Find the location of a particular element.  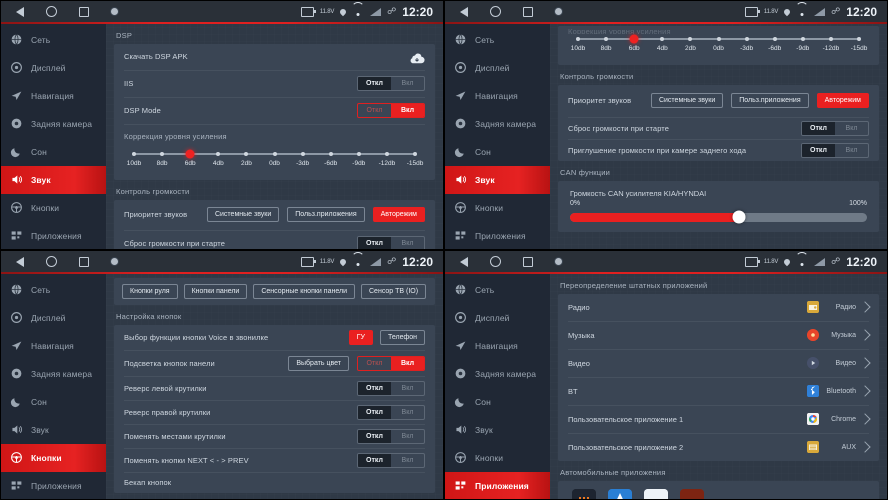

car-app-icon is located at coordinates (692, 493).